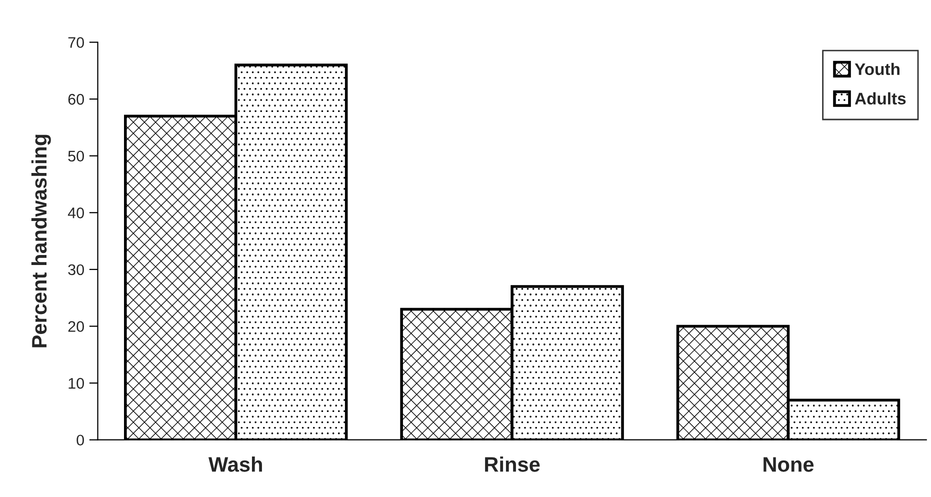  I want to click on x-tick-label: None, so click(789, 464).